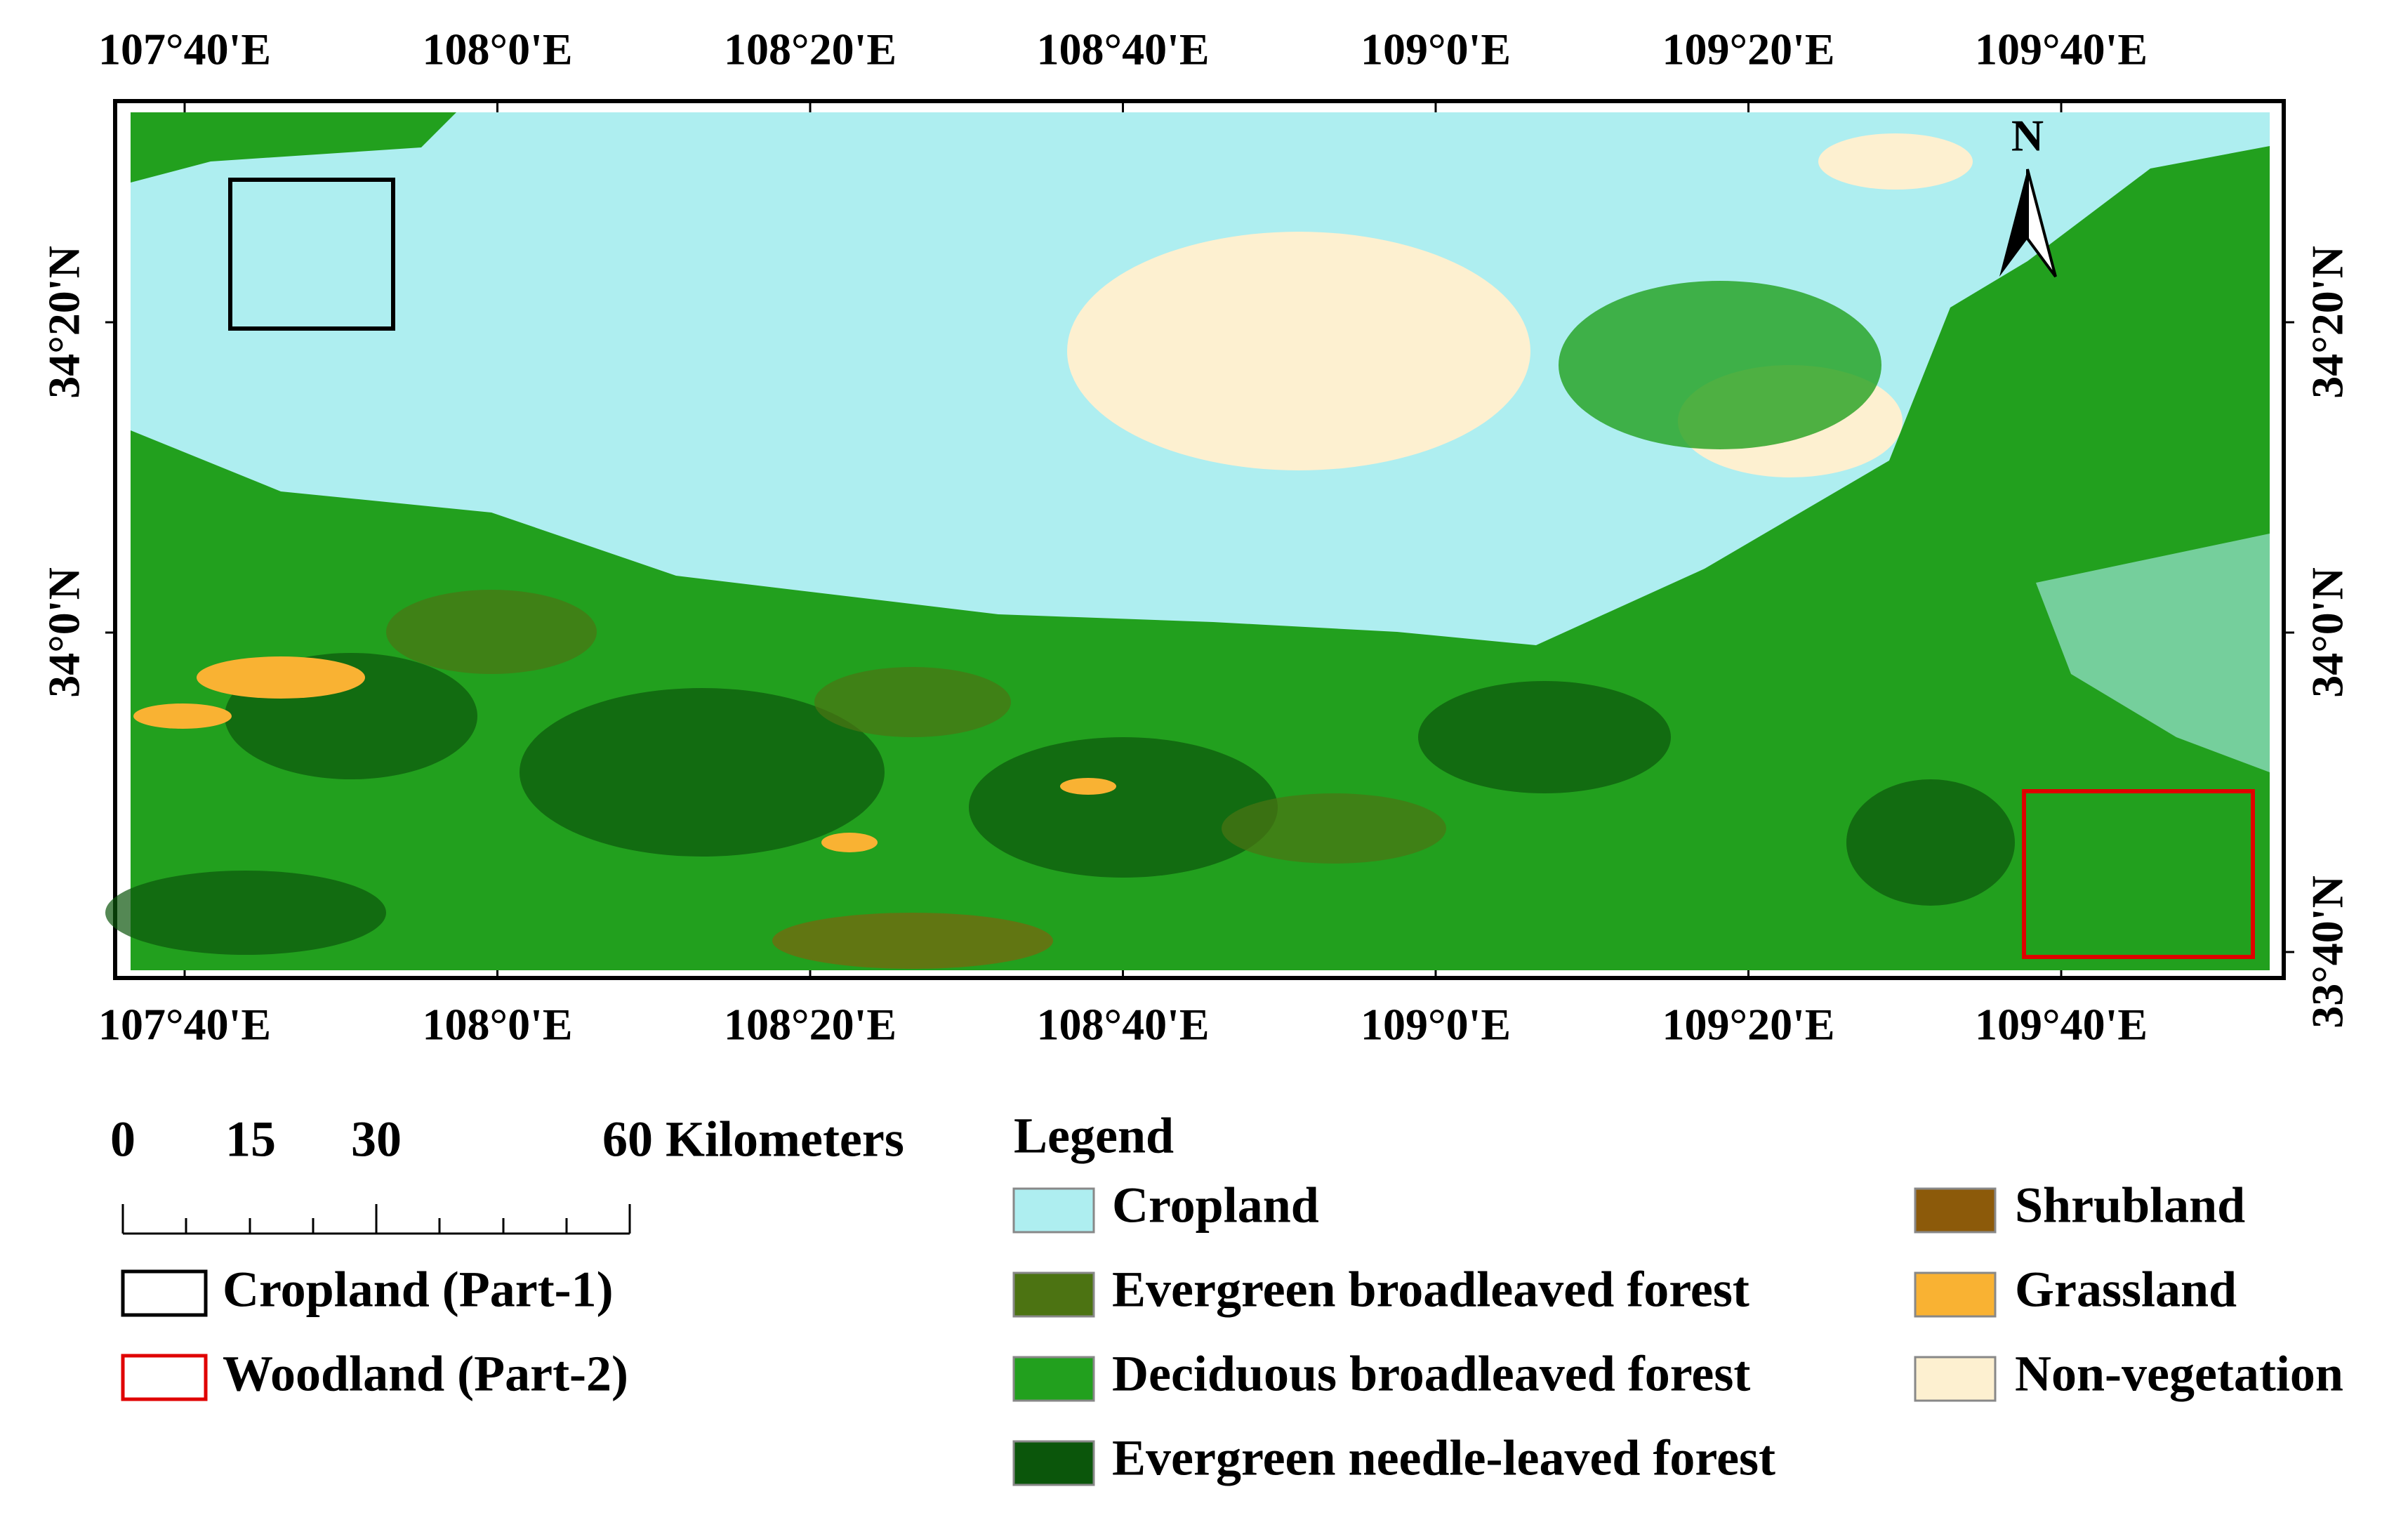 This screenshot has height=1520, width=2408. Describe the element at coordinates (64, 632) in the screenshot. I see `left-axis-label: 34°0'N` at that location.